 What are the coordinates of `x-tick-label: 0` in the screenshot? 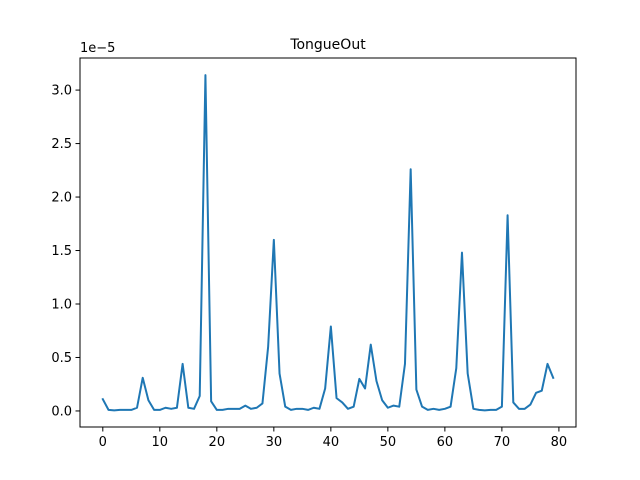 It's located at (103, 442).